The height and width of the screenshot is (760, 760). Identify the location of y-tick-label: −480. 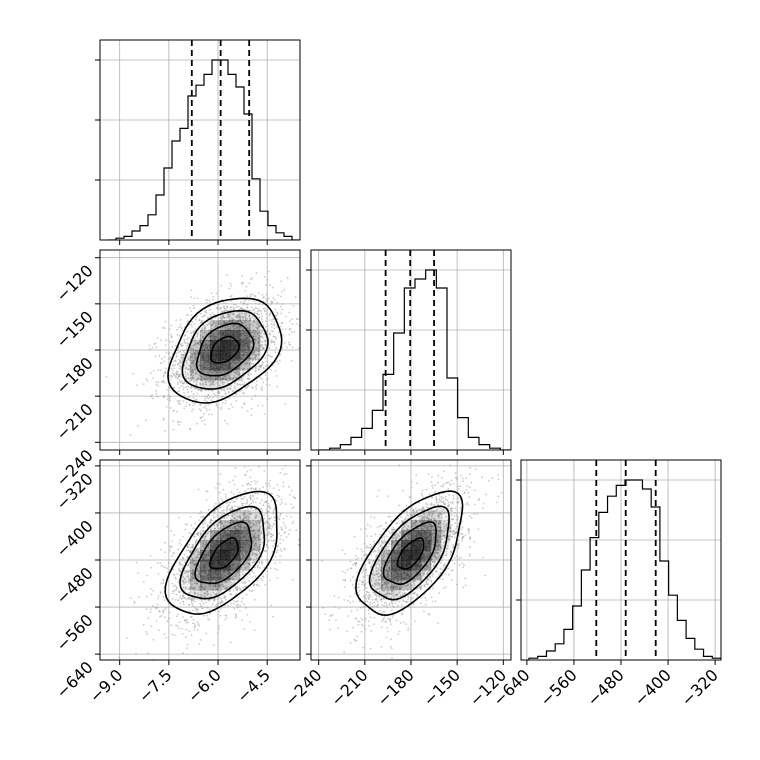
(74, 585).